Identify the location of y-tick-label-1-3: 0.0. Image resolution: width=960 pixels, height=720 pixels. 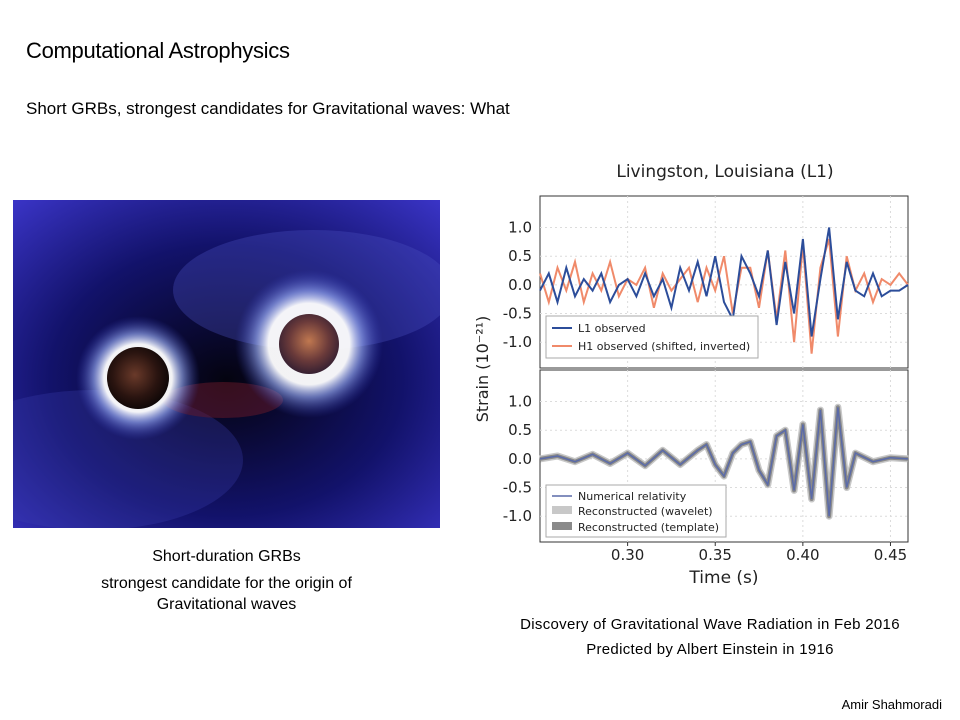
(520, 285).